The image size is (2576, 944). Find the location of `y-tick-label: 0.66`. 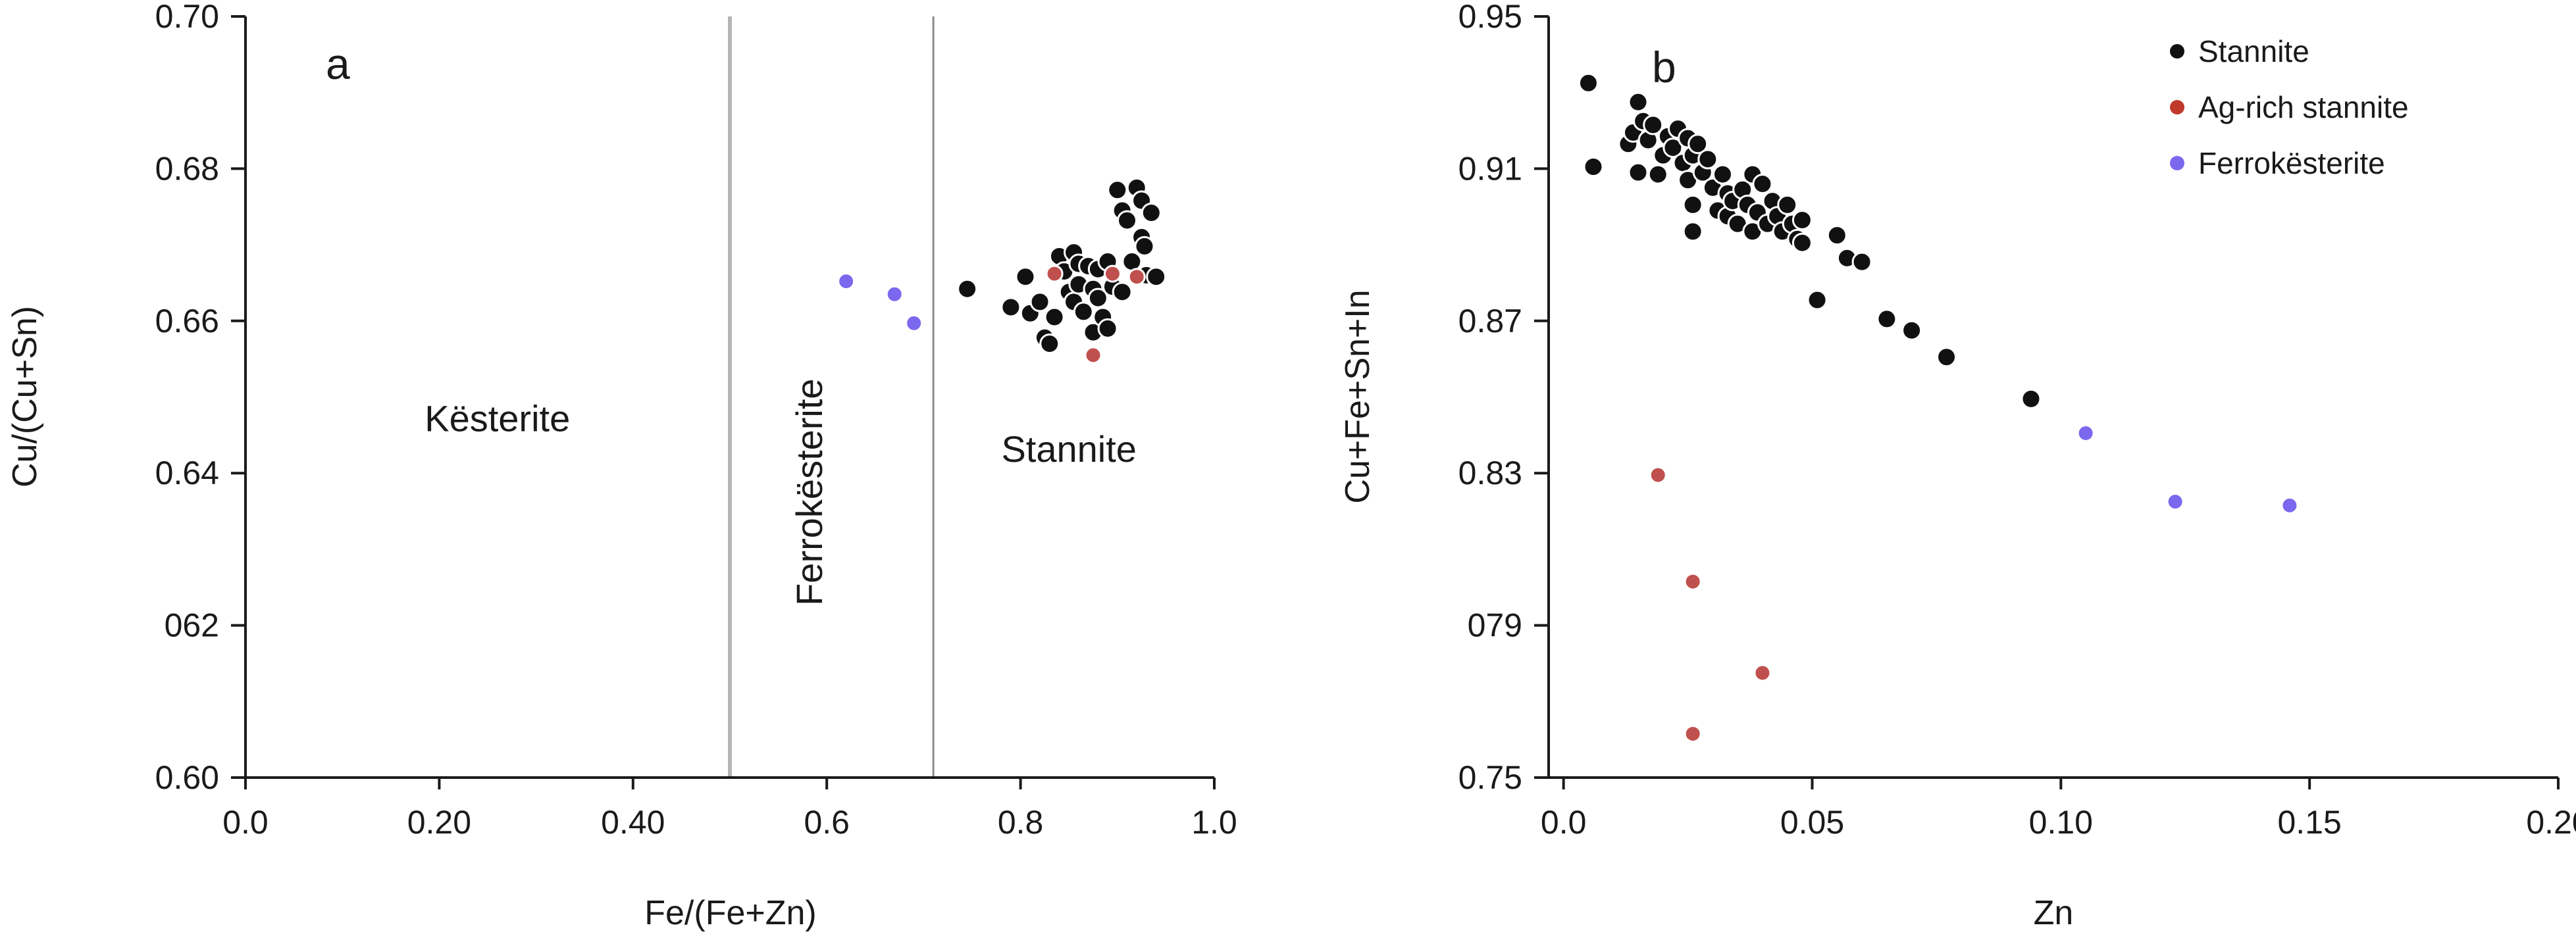

y-tick-label: 0.66 is located at coordinates (187, 321).